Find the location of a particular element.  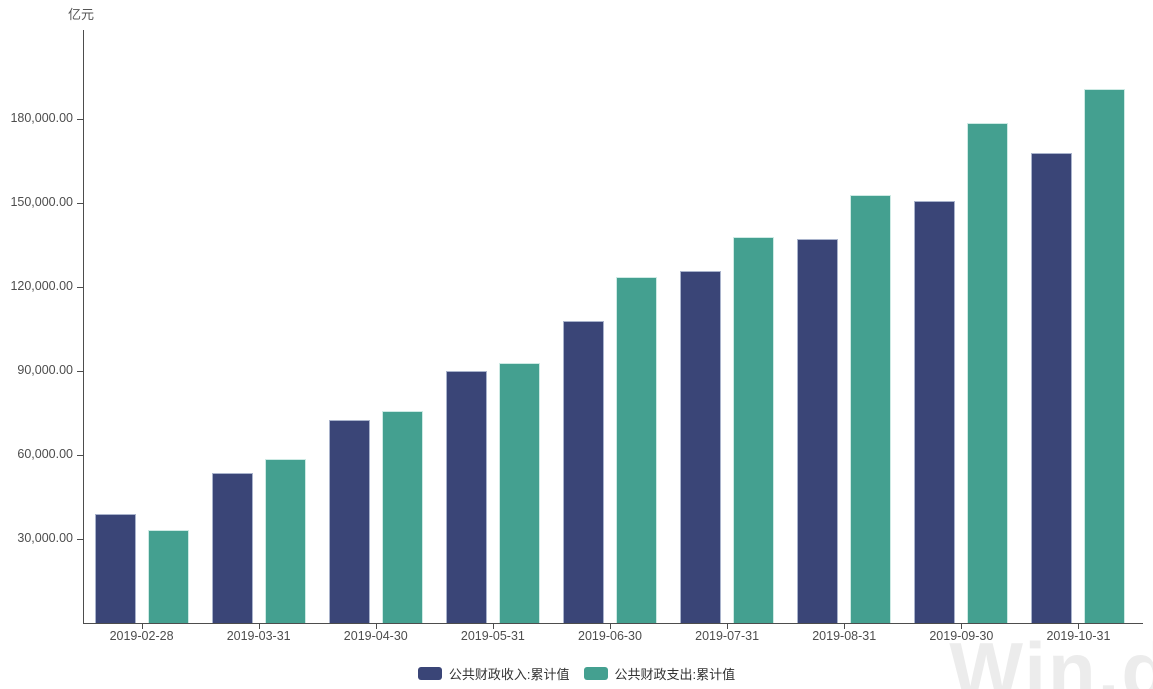

x-axis-label: 2019-05-31 is located at coordinates (492, 636).